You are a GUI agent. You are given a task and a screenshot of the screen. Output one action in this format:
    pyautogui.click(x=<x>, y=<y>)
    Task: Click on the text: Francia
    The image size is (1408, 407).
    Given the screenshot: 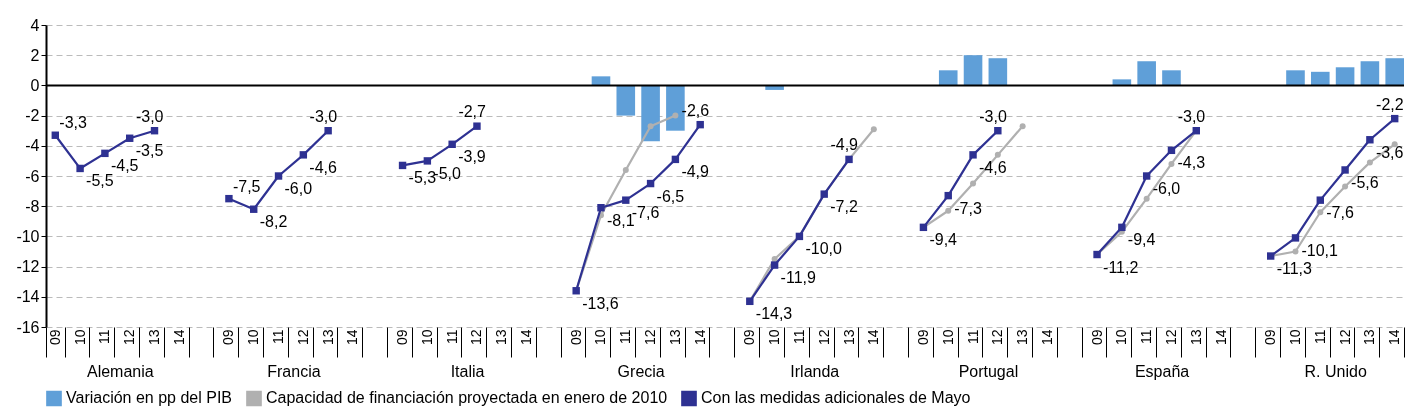 What is the action you would take?
    pyautogui.click(x=294, y=371)
    